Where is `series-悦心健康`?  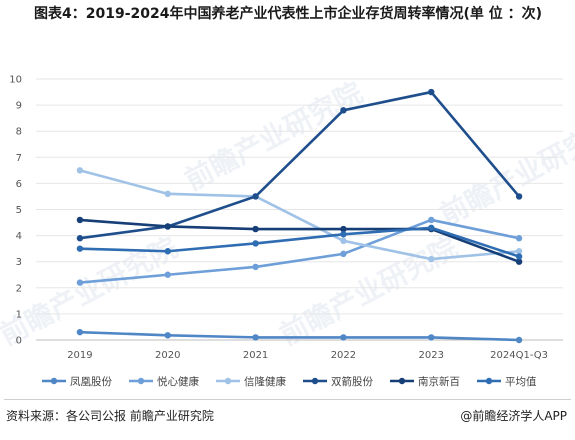 series-悦心健康 is located at coordinates (299, 251).